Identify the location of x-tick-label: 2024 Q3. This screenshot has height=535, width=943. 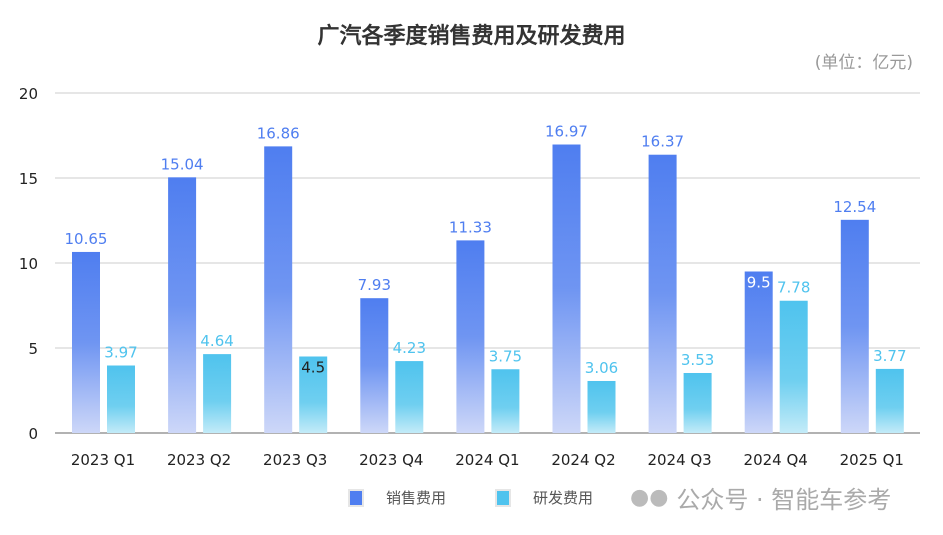
(679, 460).